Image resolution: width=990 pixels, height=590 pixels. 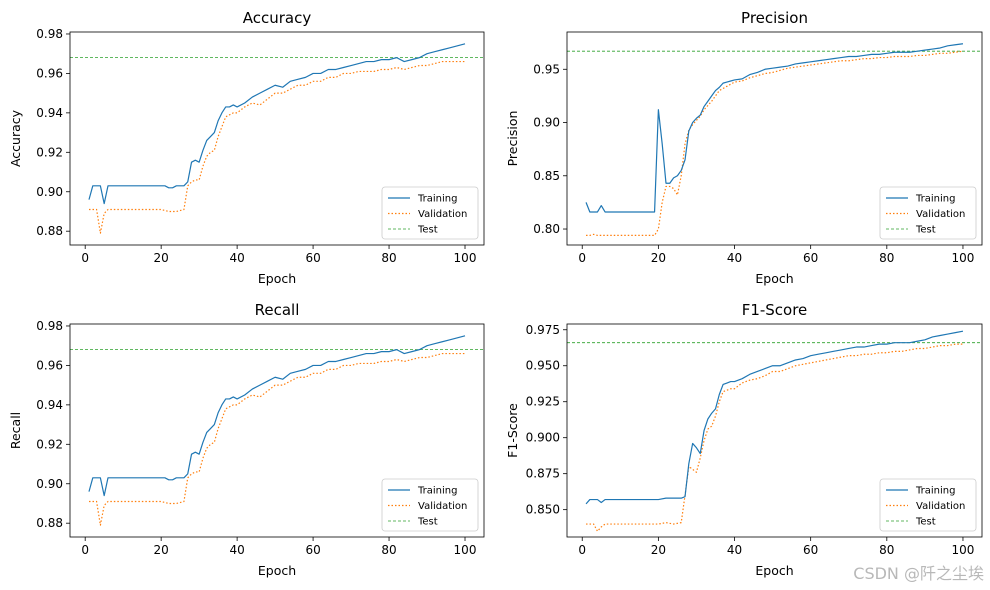 What do you see at coordinates (277, 310) in the screenshot?
I see `chart-title: Recall` at bounding box center [277, 310].